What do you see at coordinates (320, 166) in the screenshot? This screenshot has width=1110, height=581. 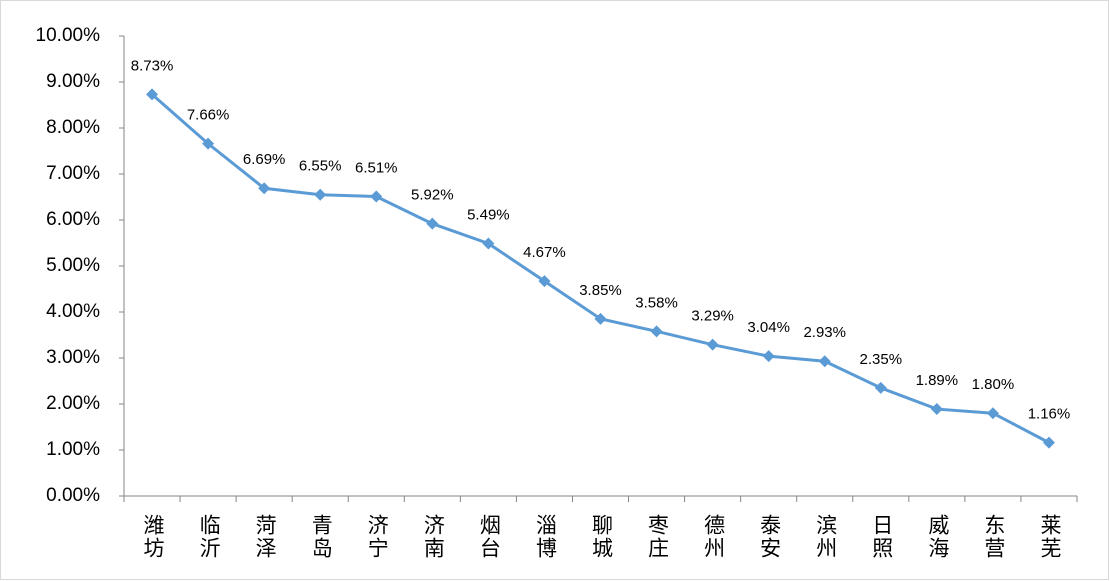 I see `data-label: 6.55%` at bounding box center [320, 166].